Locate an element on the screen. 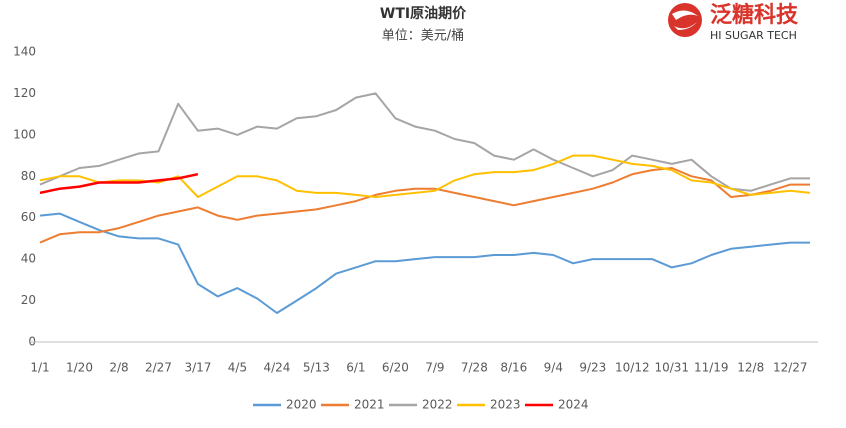 Image resolution: width=846 pixels, height=428 pixels. x-tick-label: 8/16 is located at coordinates (513, 368).